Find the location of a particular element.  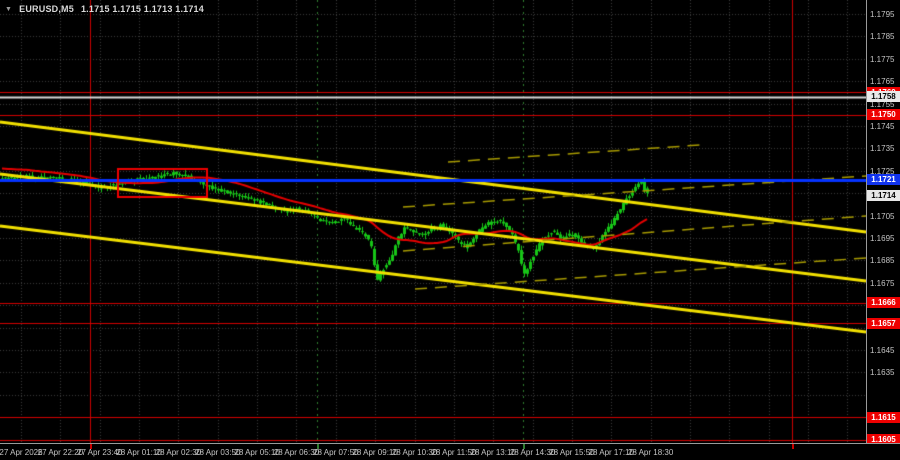

time-tick-label: 27 Apr 2026 is located at coordinates (21, 452).